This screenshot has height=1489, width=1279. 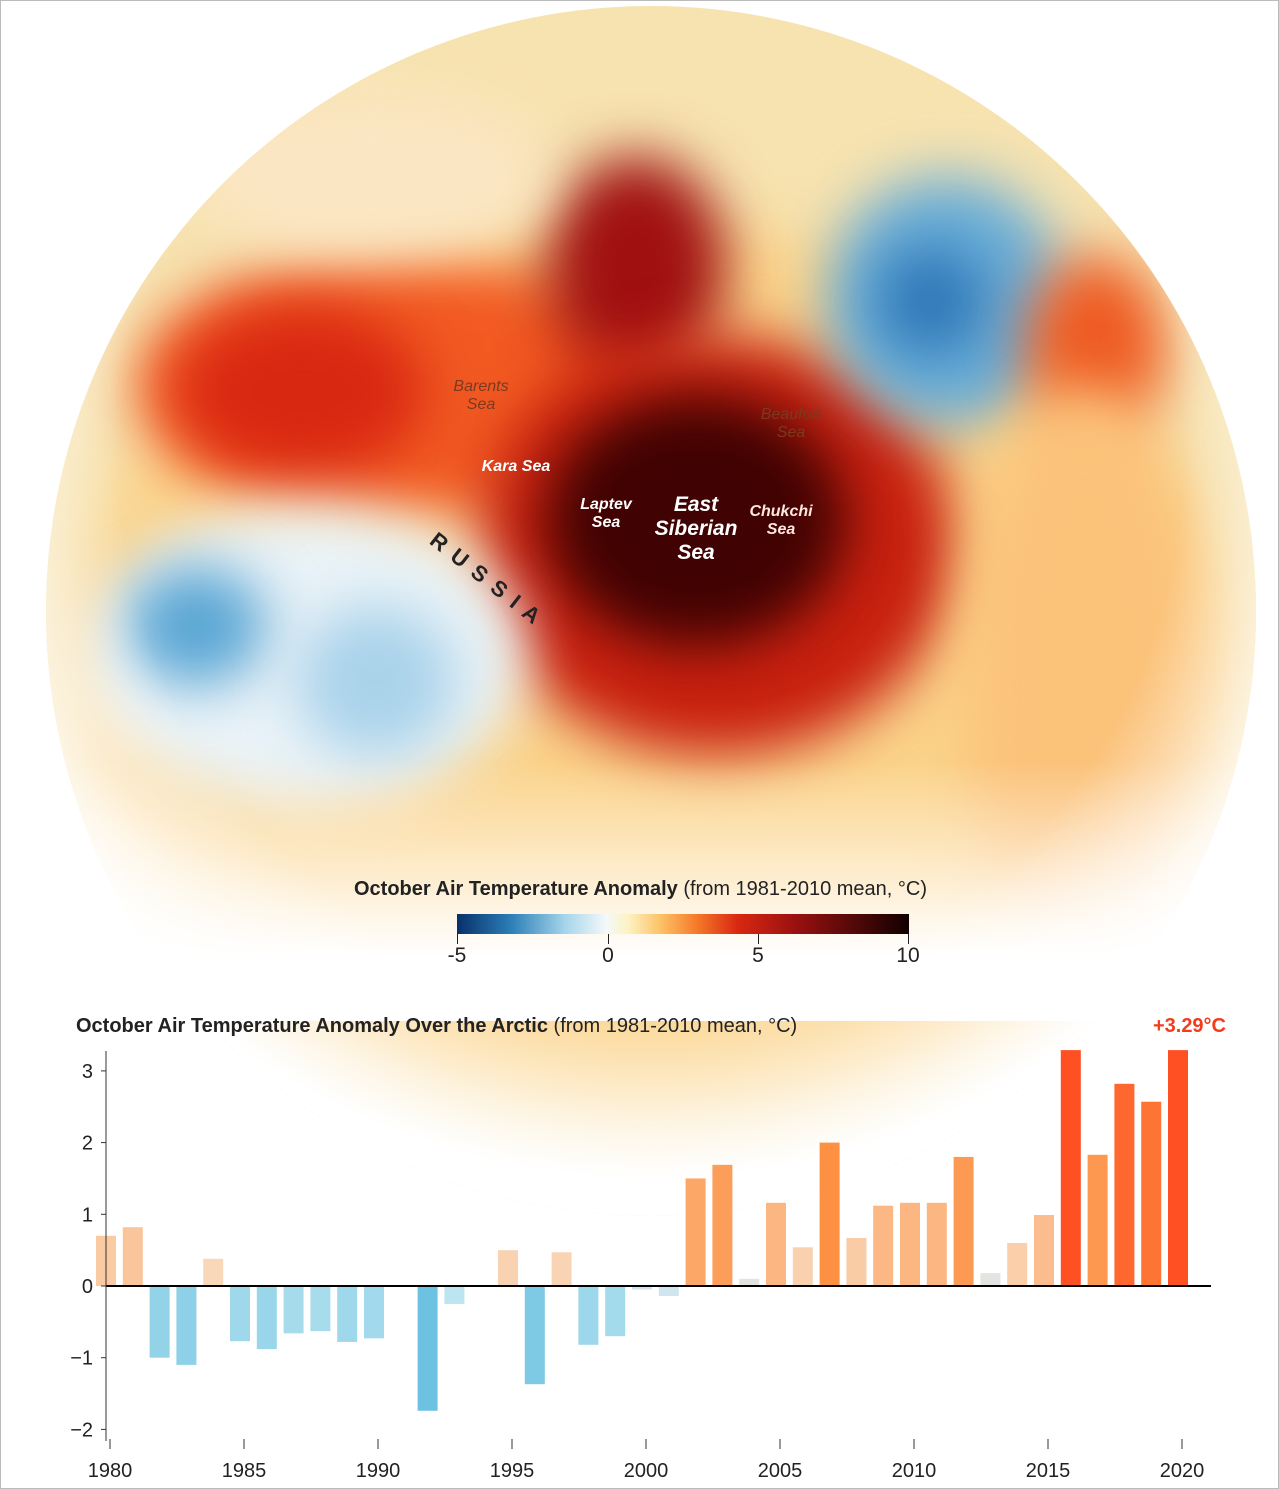 What do you see at coordinates (81, 1359) in the screenshot?
I see `y-tick-label: −1` at bounding box center [81, 1359].